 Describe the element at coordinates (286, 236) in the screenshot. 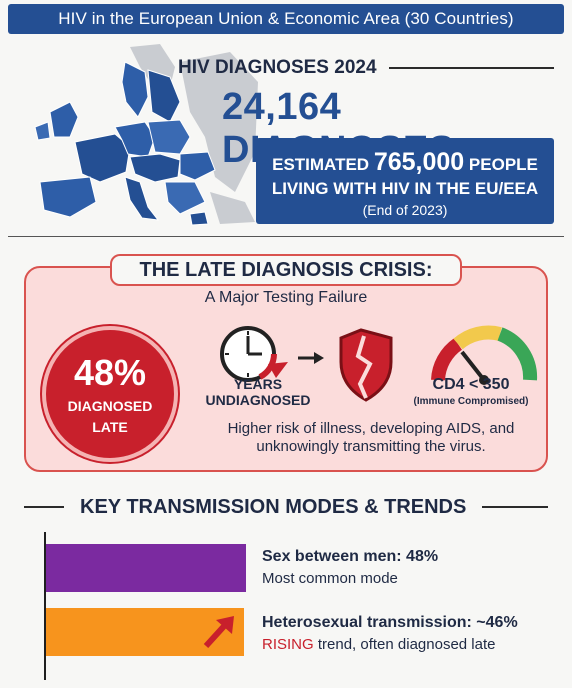

I see `section-divider` at that location.